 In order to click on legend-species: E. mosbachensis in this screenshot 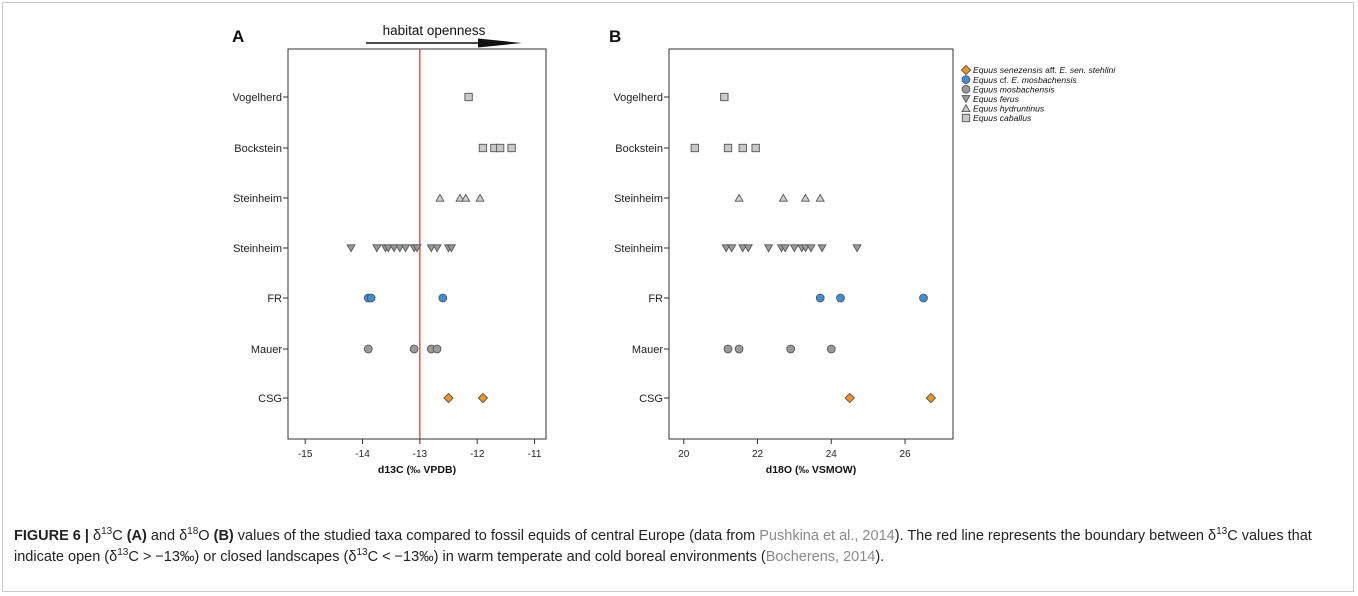, I will do `click(1044, 80)`.